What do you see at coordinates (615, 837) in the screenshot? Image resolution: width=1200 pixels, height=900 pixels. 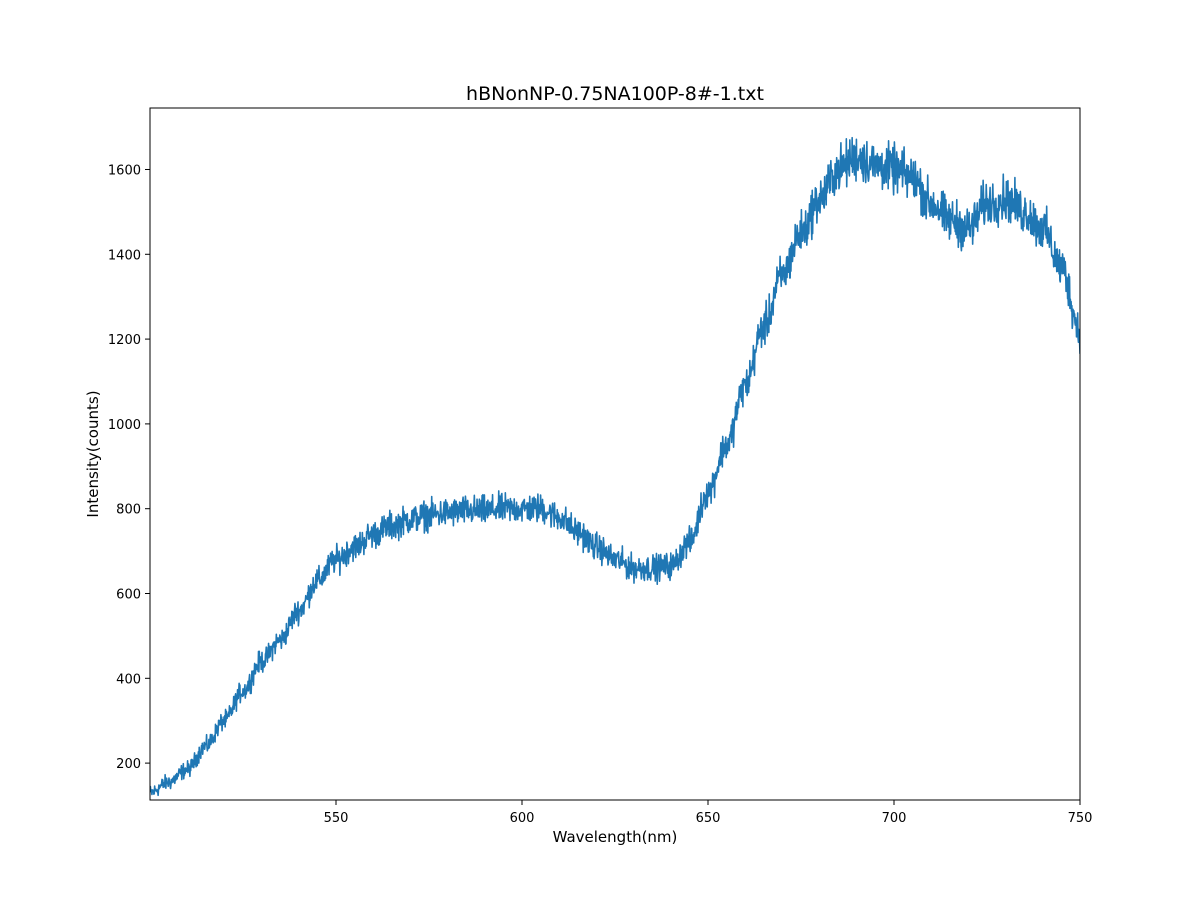 I see `x-axis-label: Wavelength(nm)` at bounding box center [615, 837].